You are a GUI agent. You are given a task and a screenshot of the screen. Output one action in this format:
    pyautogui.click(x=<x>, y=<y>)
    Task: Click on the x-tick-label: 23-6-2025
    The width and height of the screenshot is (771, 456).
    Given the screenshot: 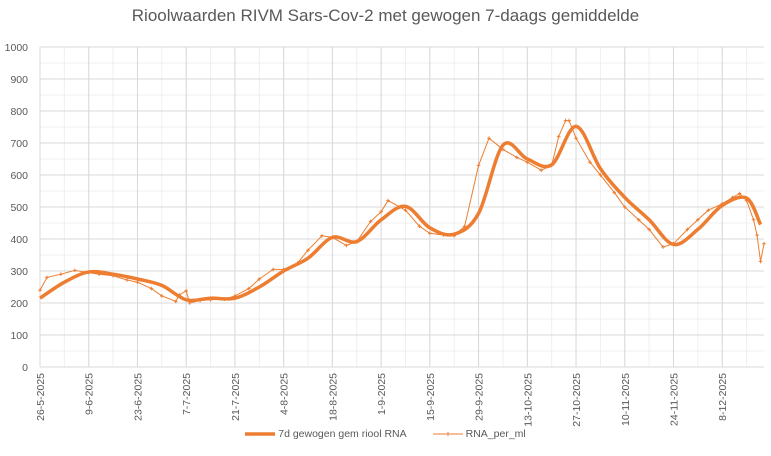 What is the action you would take?
    pyautogui.click(x=138, y=397)
    